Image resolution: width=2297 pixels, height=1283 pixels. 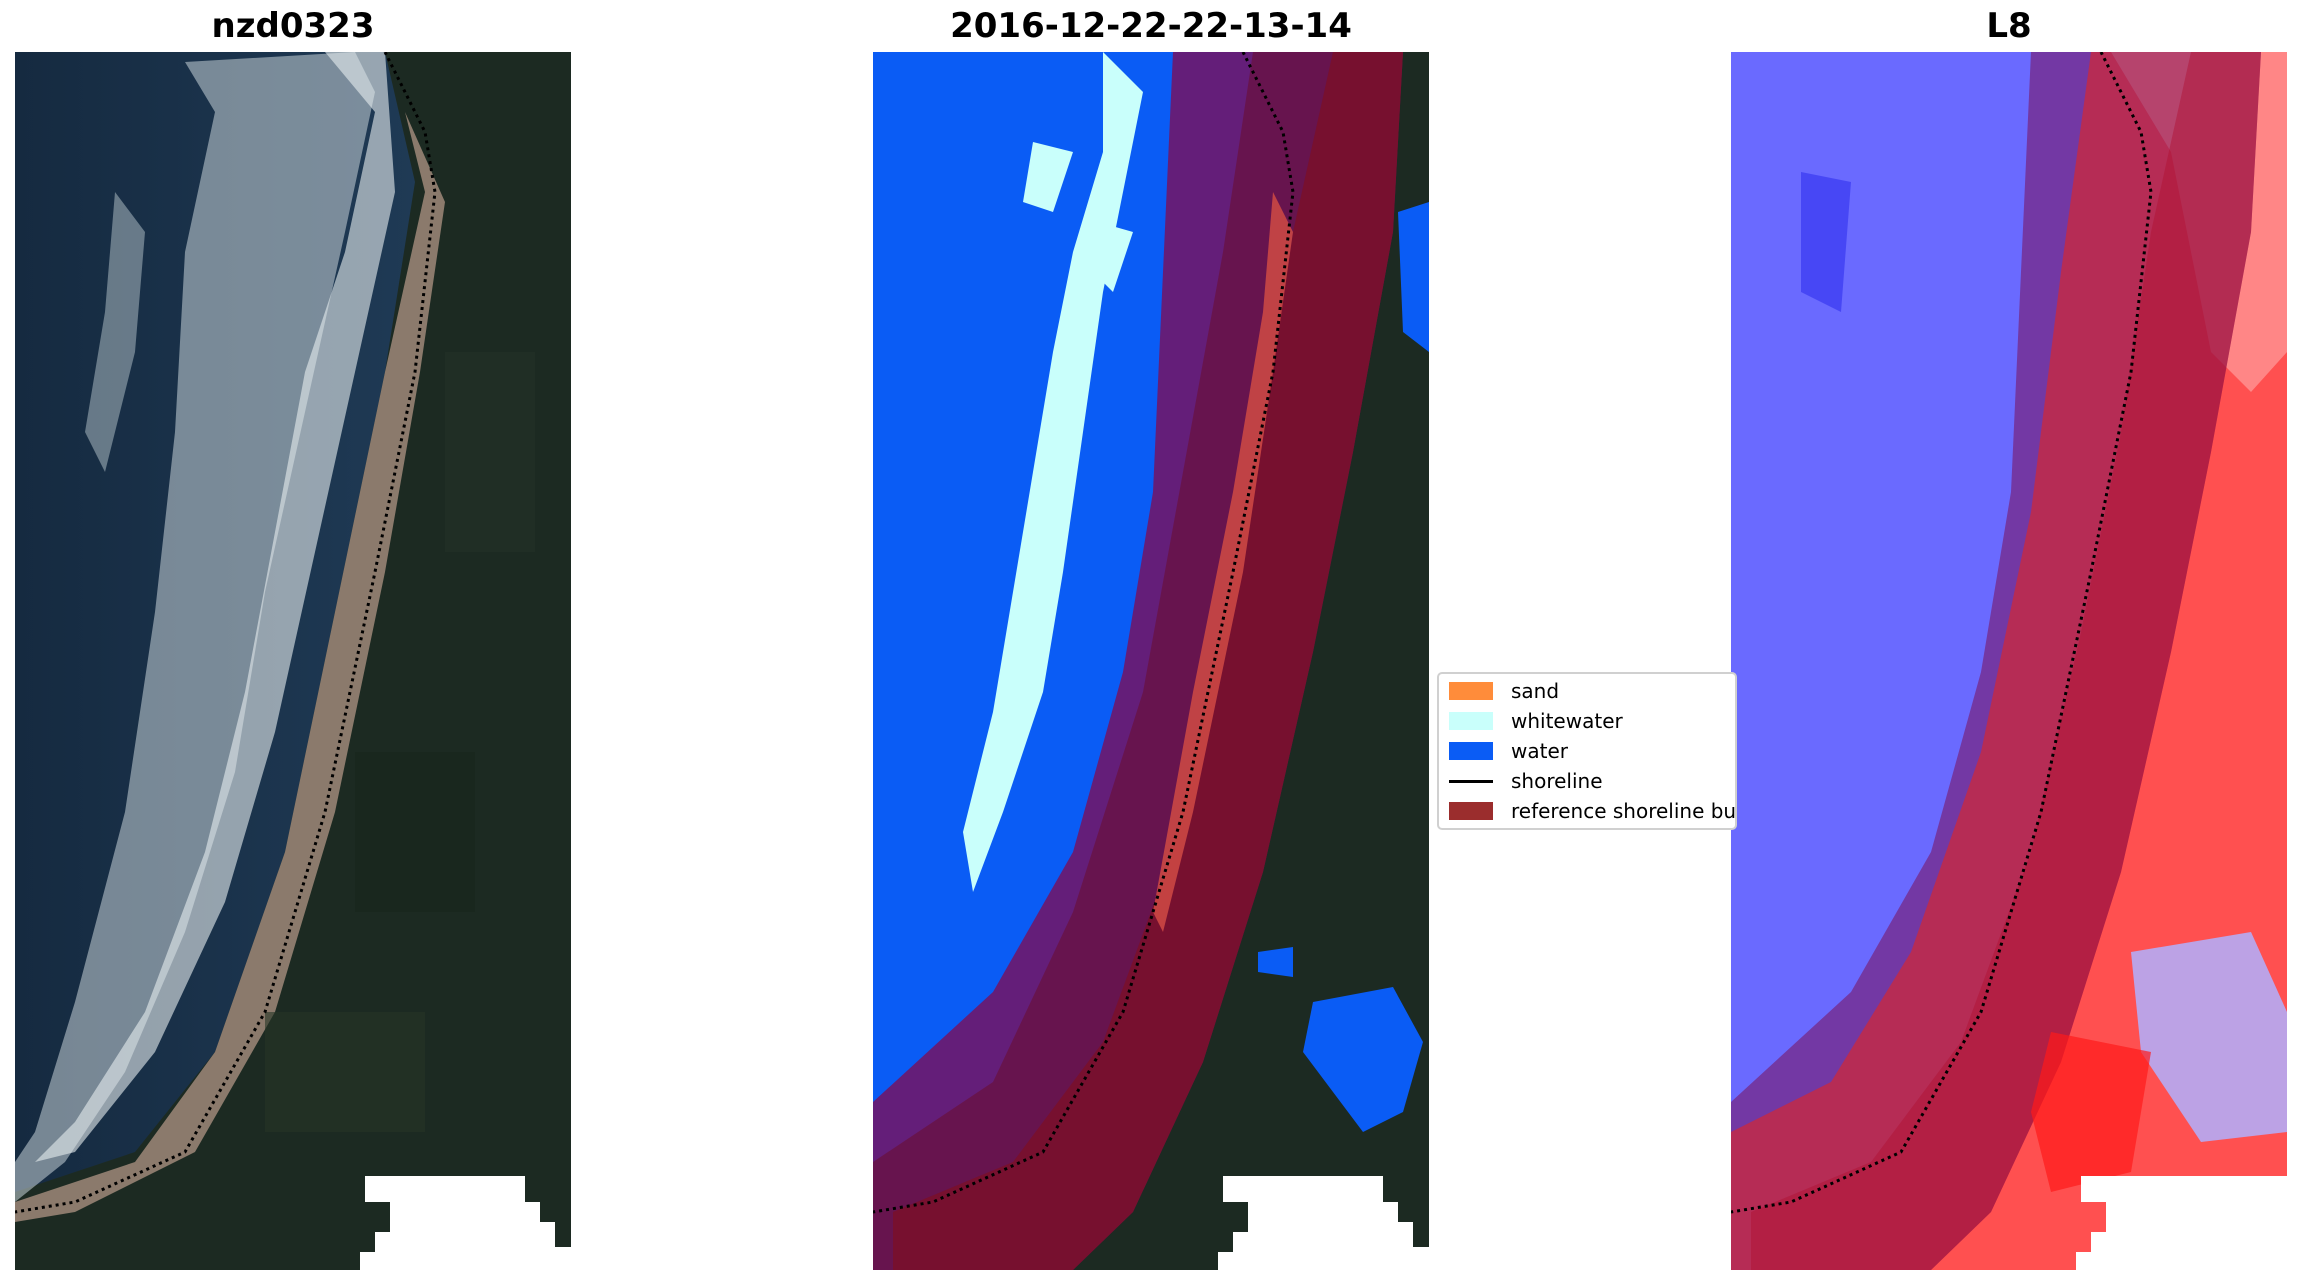 I want to click on legend-line-shoreline, so click(x=1471, y=781).